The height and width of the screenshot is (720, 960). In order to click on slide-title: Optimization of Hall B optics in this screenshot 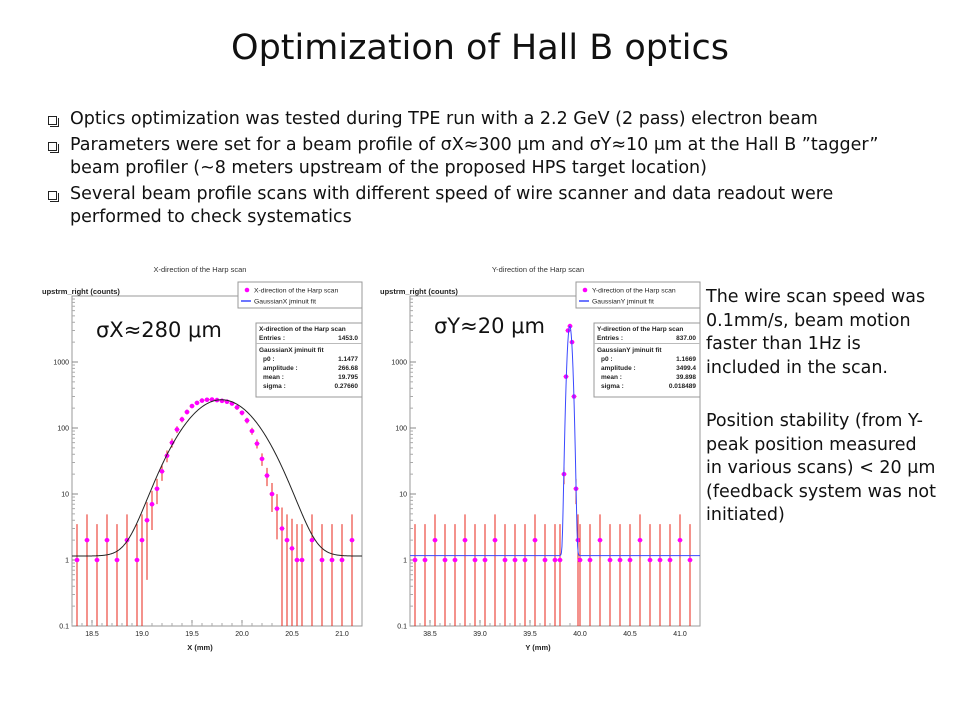, I will do `click(480, 48)`.